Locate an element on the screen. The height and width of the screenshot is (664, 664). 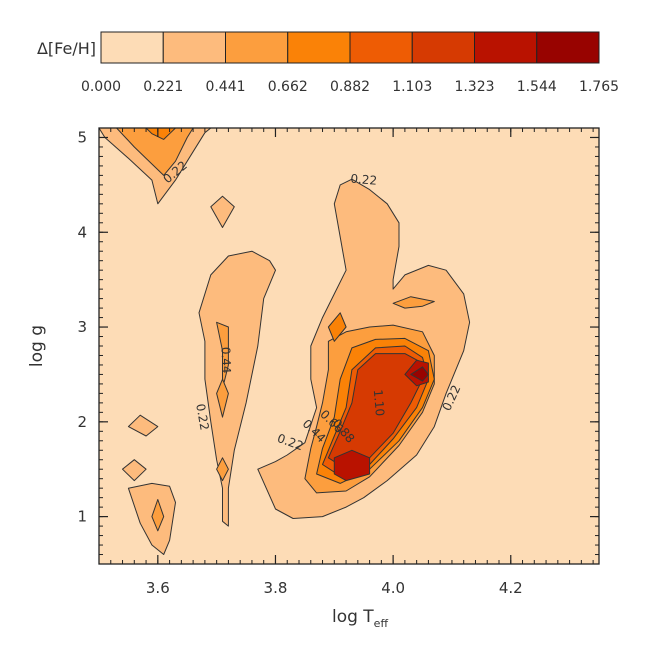
contour-label: 1.10 is located at coordinates (379, 403).